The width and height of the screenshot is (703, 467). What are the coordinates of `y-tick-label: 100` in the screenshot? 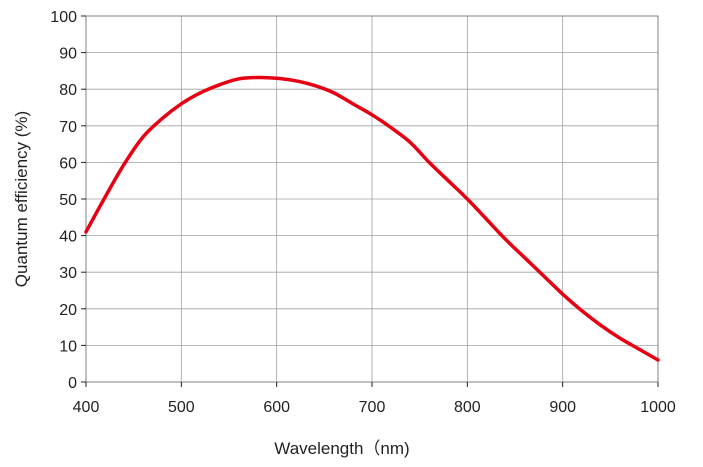 It's located at (63, 17).